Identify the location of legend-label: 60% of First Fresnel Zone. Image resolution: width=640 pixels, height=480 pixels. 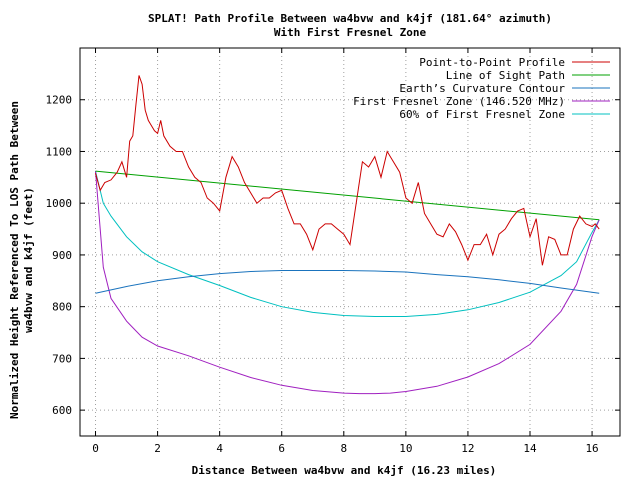
(482, 114).